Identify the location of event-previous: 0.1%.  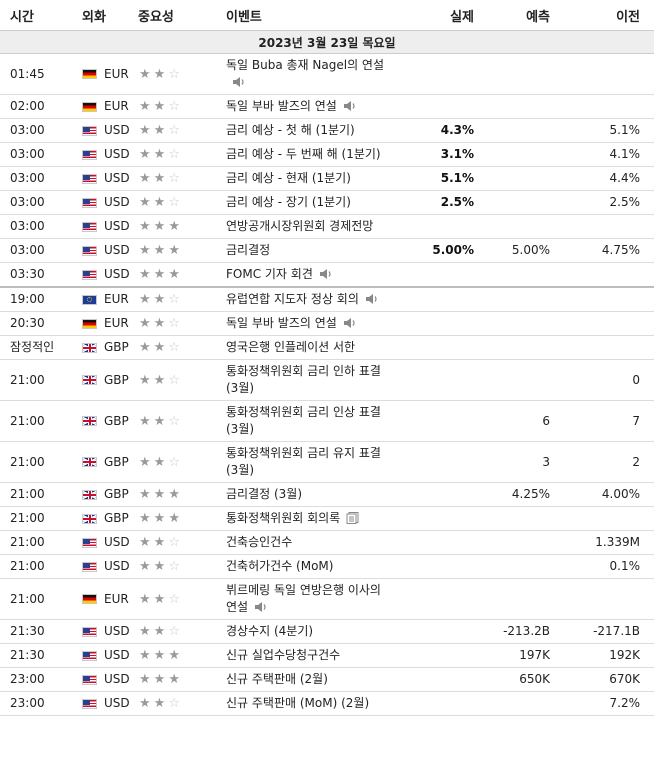
(609, 566).